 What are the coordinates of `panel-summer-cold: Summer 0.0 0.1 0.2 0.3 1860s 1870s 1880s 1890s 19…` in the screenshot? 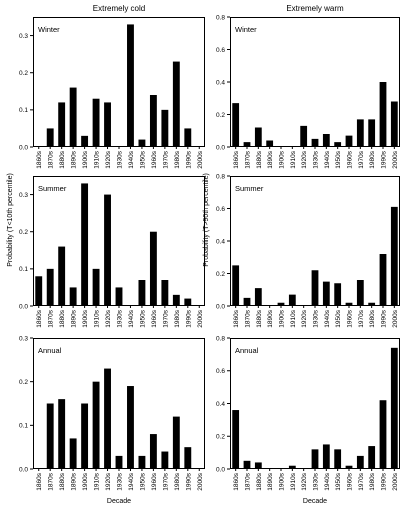 It's located at (112, 252).